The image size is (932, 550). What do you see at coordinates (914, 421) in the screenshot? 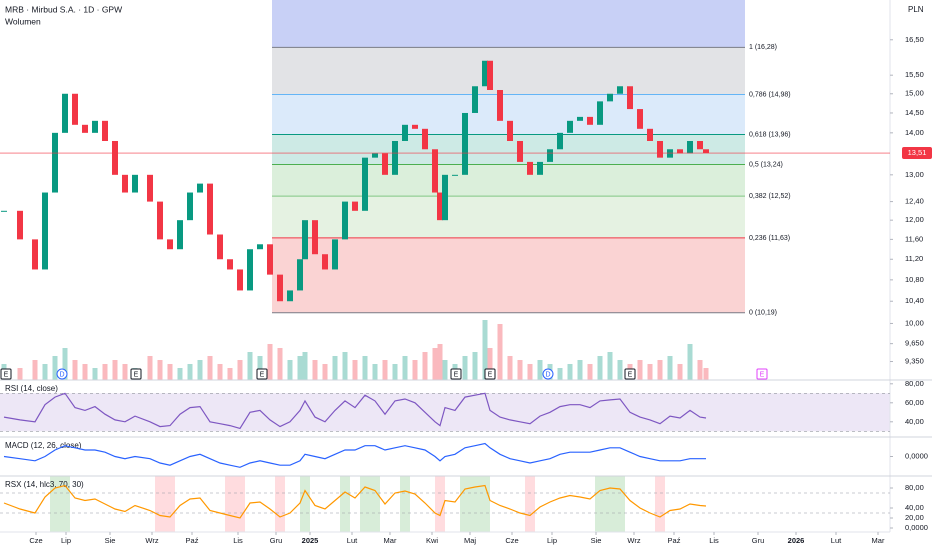
I see `y-tick-label: 40,00` at bounding box center [914, 421].